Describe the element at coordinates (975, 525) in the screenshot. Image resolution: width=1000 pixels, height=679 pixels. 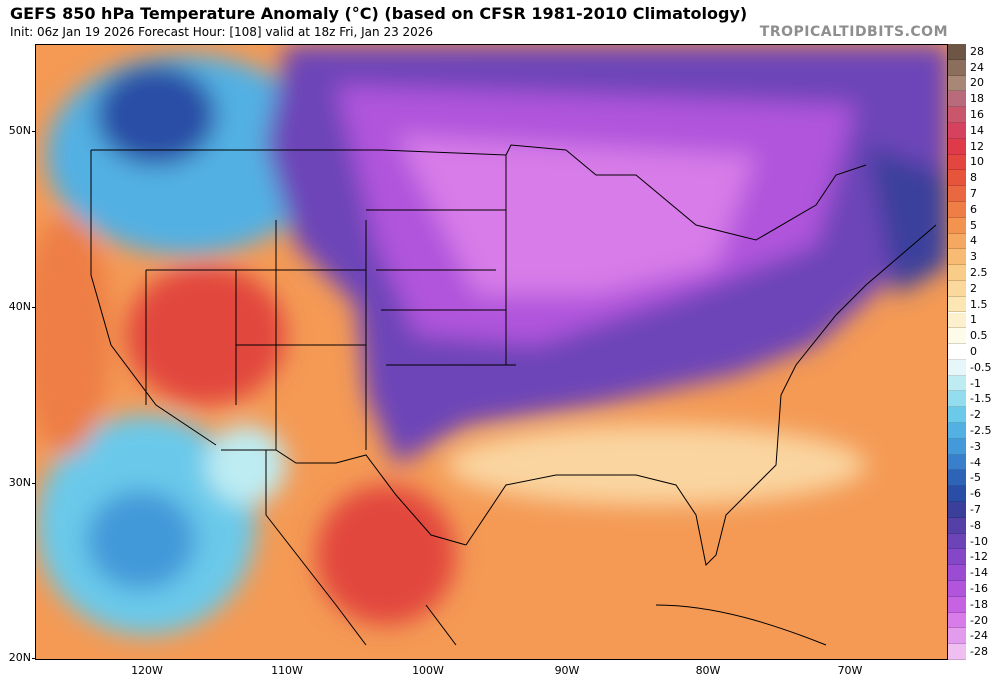
I see `colorbar-label: -8` at that location.